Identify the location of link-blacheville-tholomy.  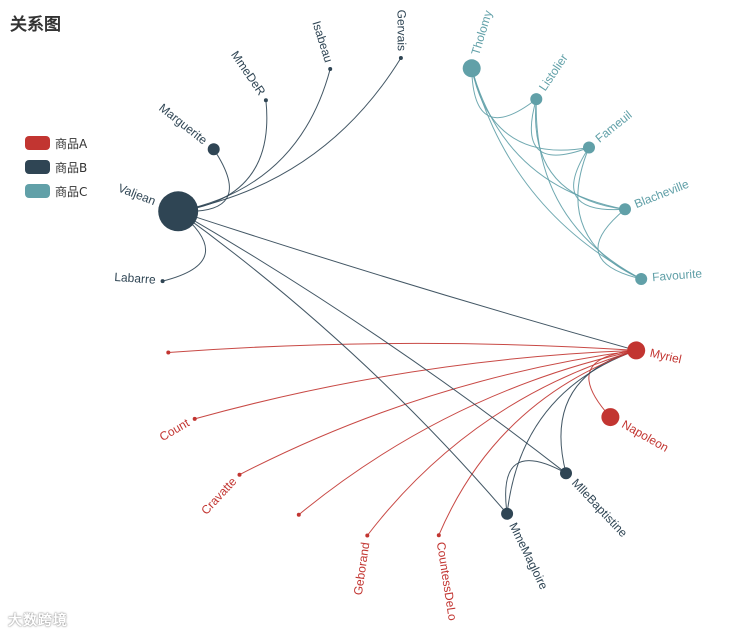
(548, 139).